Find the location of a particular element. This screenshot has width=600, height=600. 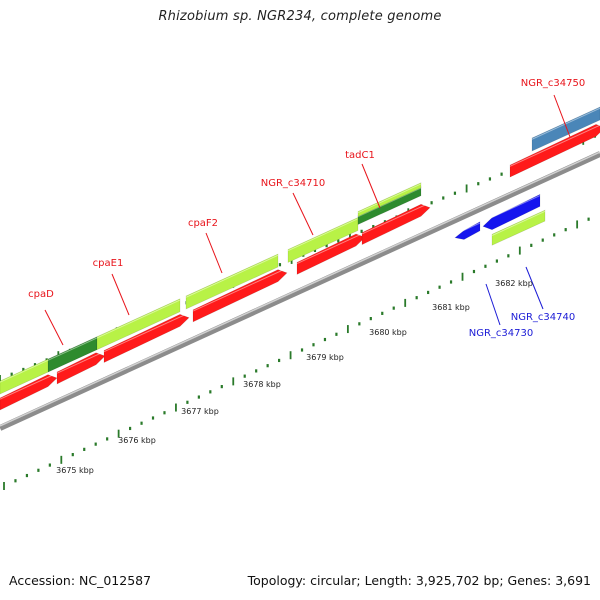

gene-fragment-left-shine is located at coordinates (24, 371).